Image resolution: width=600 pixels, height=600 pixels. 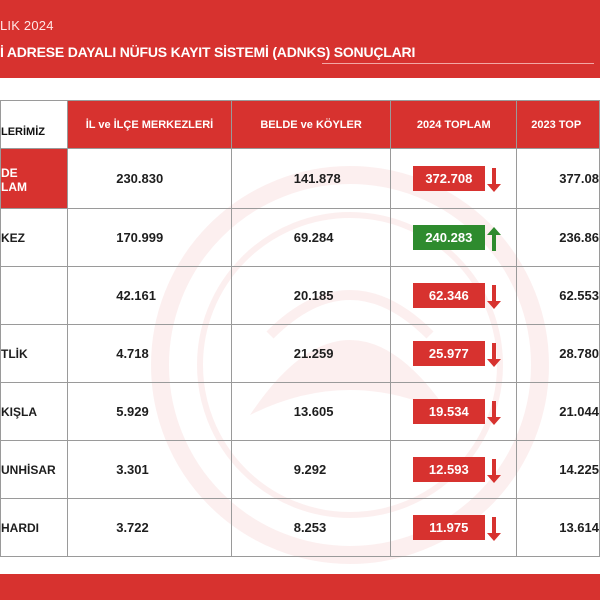 I want to click on village-population: 141.878, so click(x=311, y=178).